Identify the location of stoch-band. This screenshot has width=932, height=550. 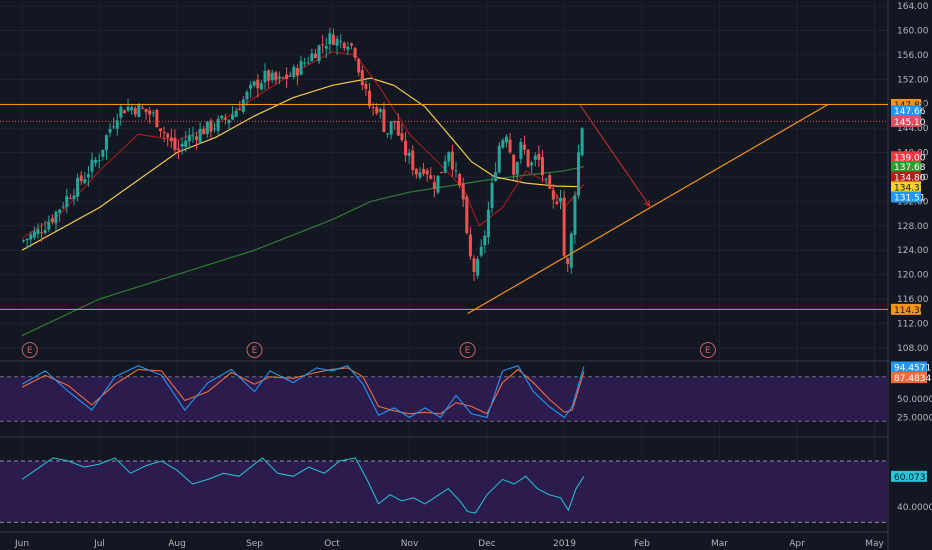
(444, 399).